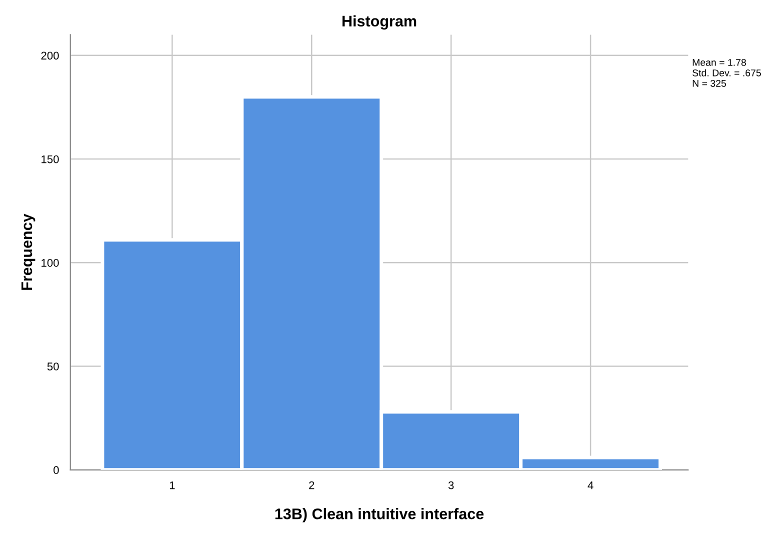  I want to click on y-tick-label: 0, so click(56, 470).